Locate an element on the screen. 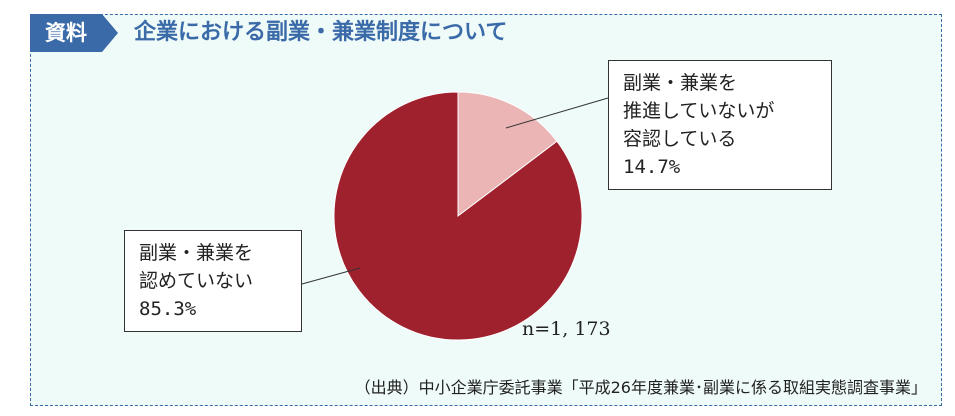 The height and width of the screenshot is (416, 955). callout-permitted-line-3: 容認している is located at coordinates (680, 139).